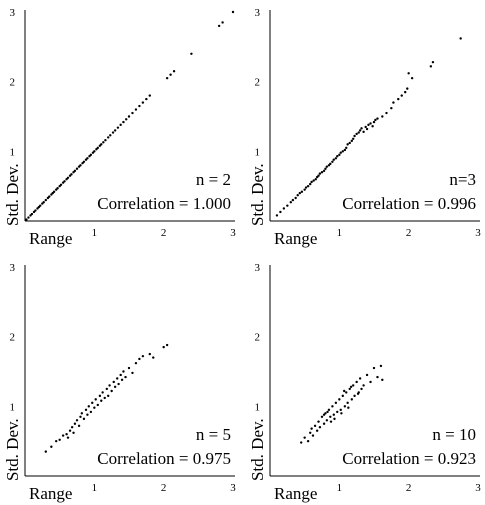 The image size is (485, 505). Describe the element at coordinates (164, 233) in the screenshot. I see `x-tick-label: 2` at that location.